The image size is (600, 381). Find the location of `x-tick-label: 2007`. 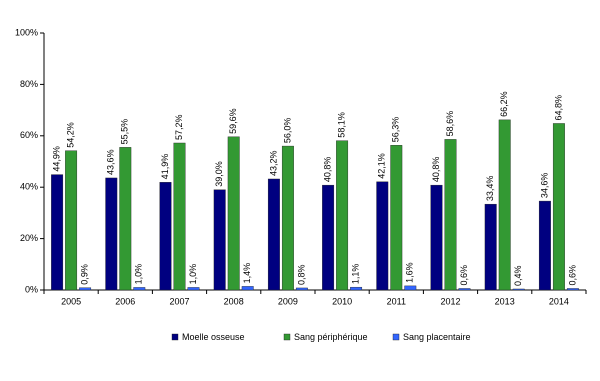

x-tick-label: 2007 is located at coordinates (179, 301).